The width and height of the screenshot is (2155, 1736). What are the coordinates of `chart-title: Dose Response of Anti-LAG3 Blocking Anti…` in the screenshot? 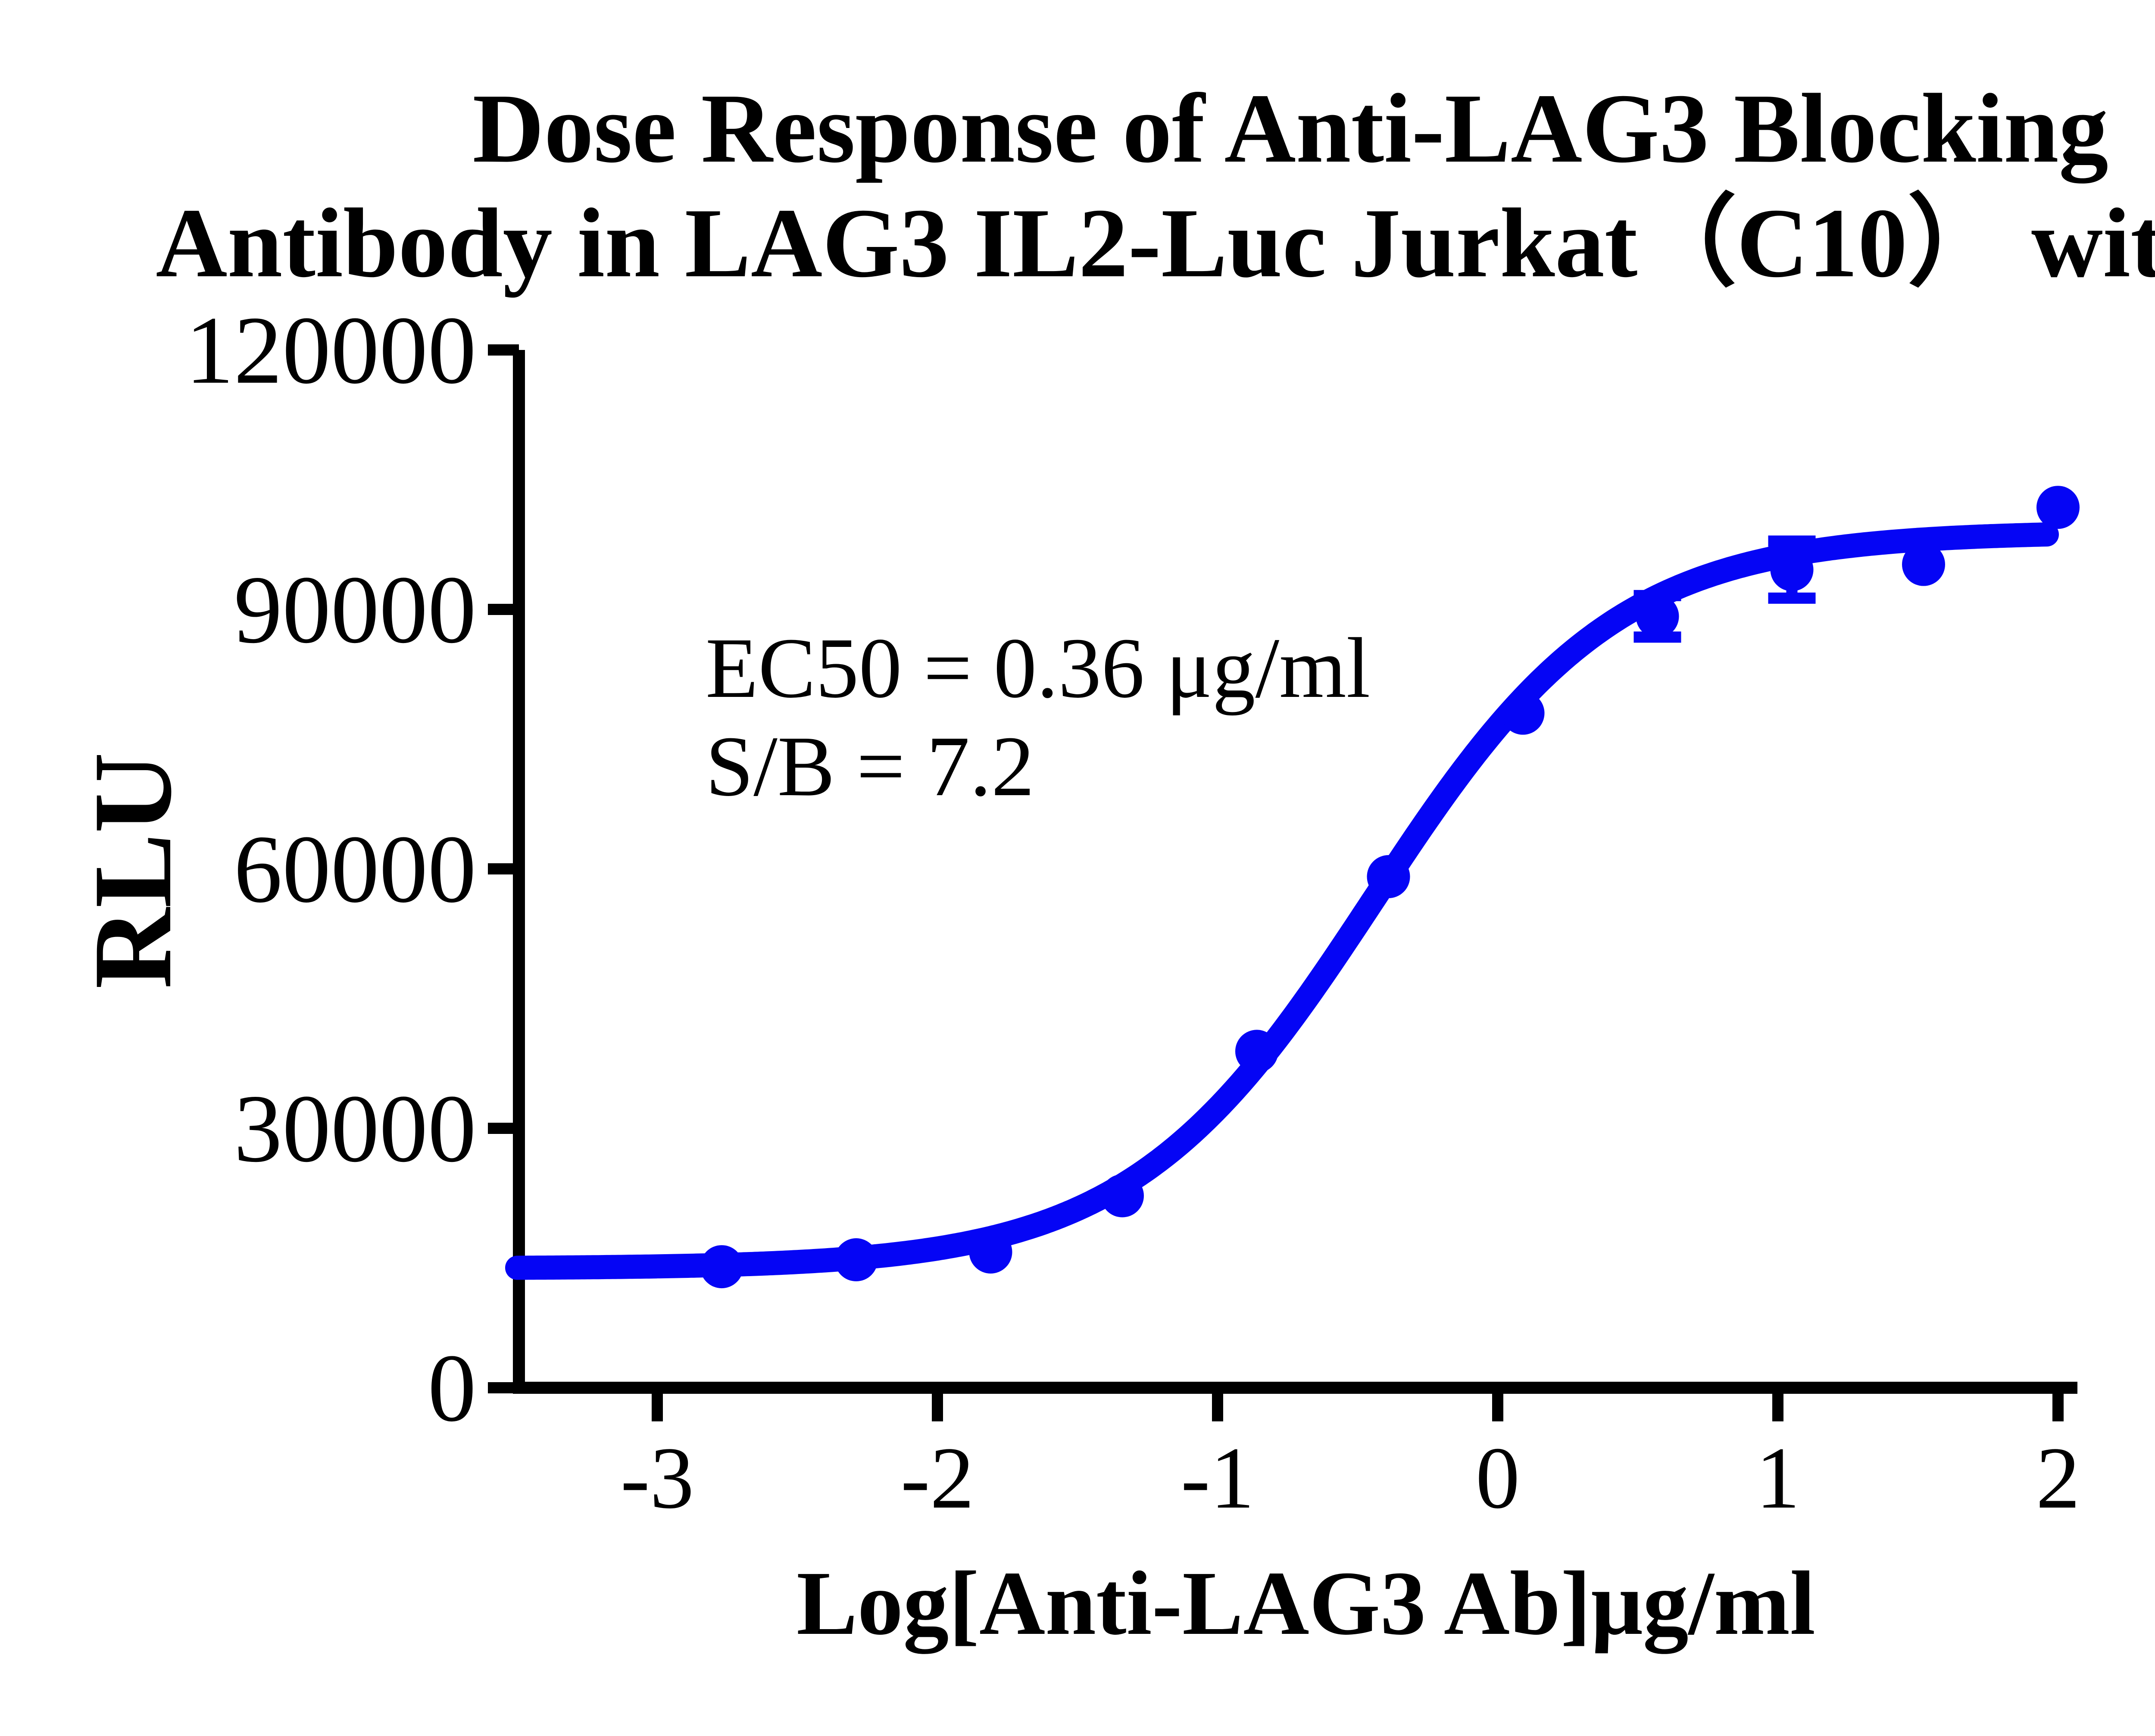 It's located at (1142, 185).